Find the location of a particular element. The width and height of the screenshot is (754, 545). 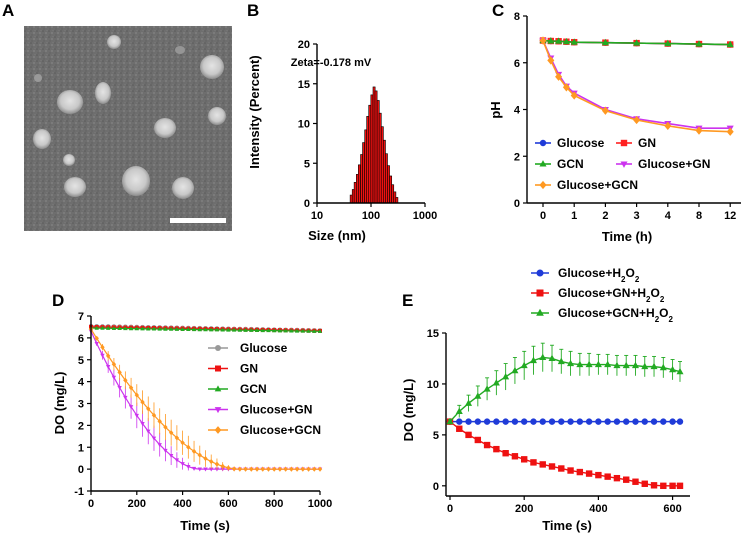

chart-d-ytick-1: 0 is located at coordinates (81, 470).